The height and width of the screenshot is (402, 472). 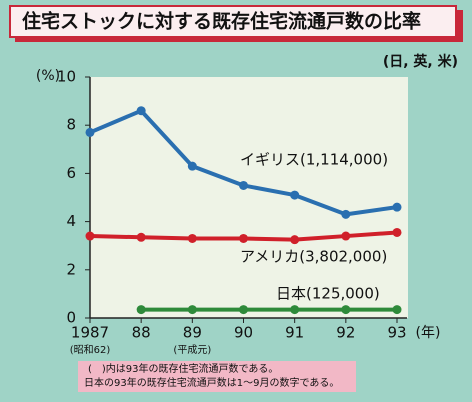 I want to click on x-tick-label: 89, so click(x=192, y=333).